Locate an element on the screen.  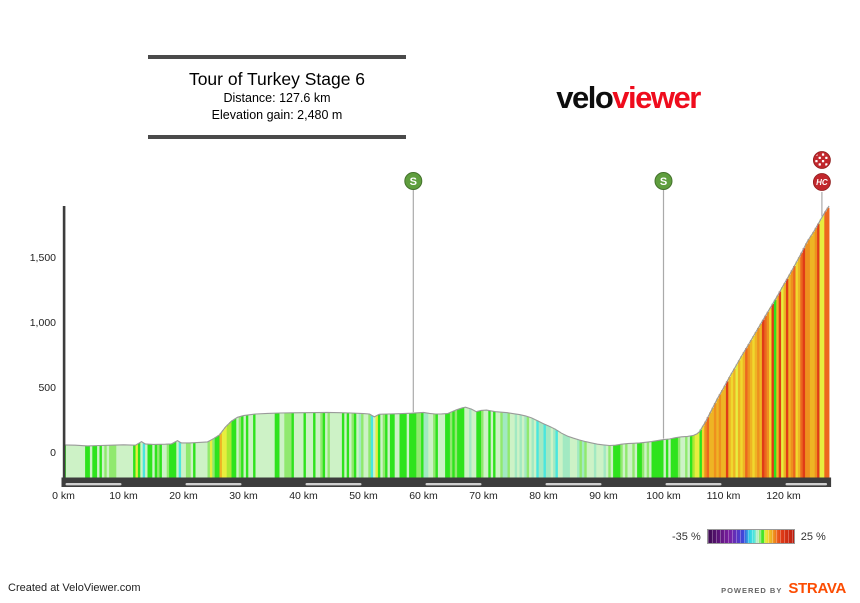
sprint-marker: S is located at coordinates (413, 292).